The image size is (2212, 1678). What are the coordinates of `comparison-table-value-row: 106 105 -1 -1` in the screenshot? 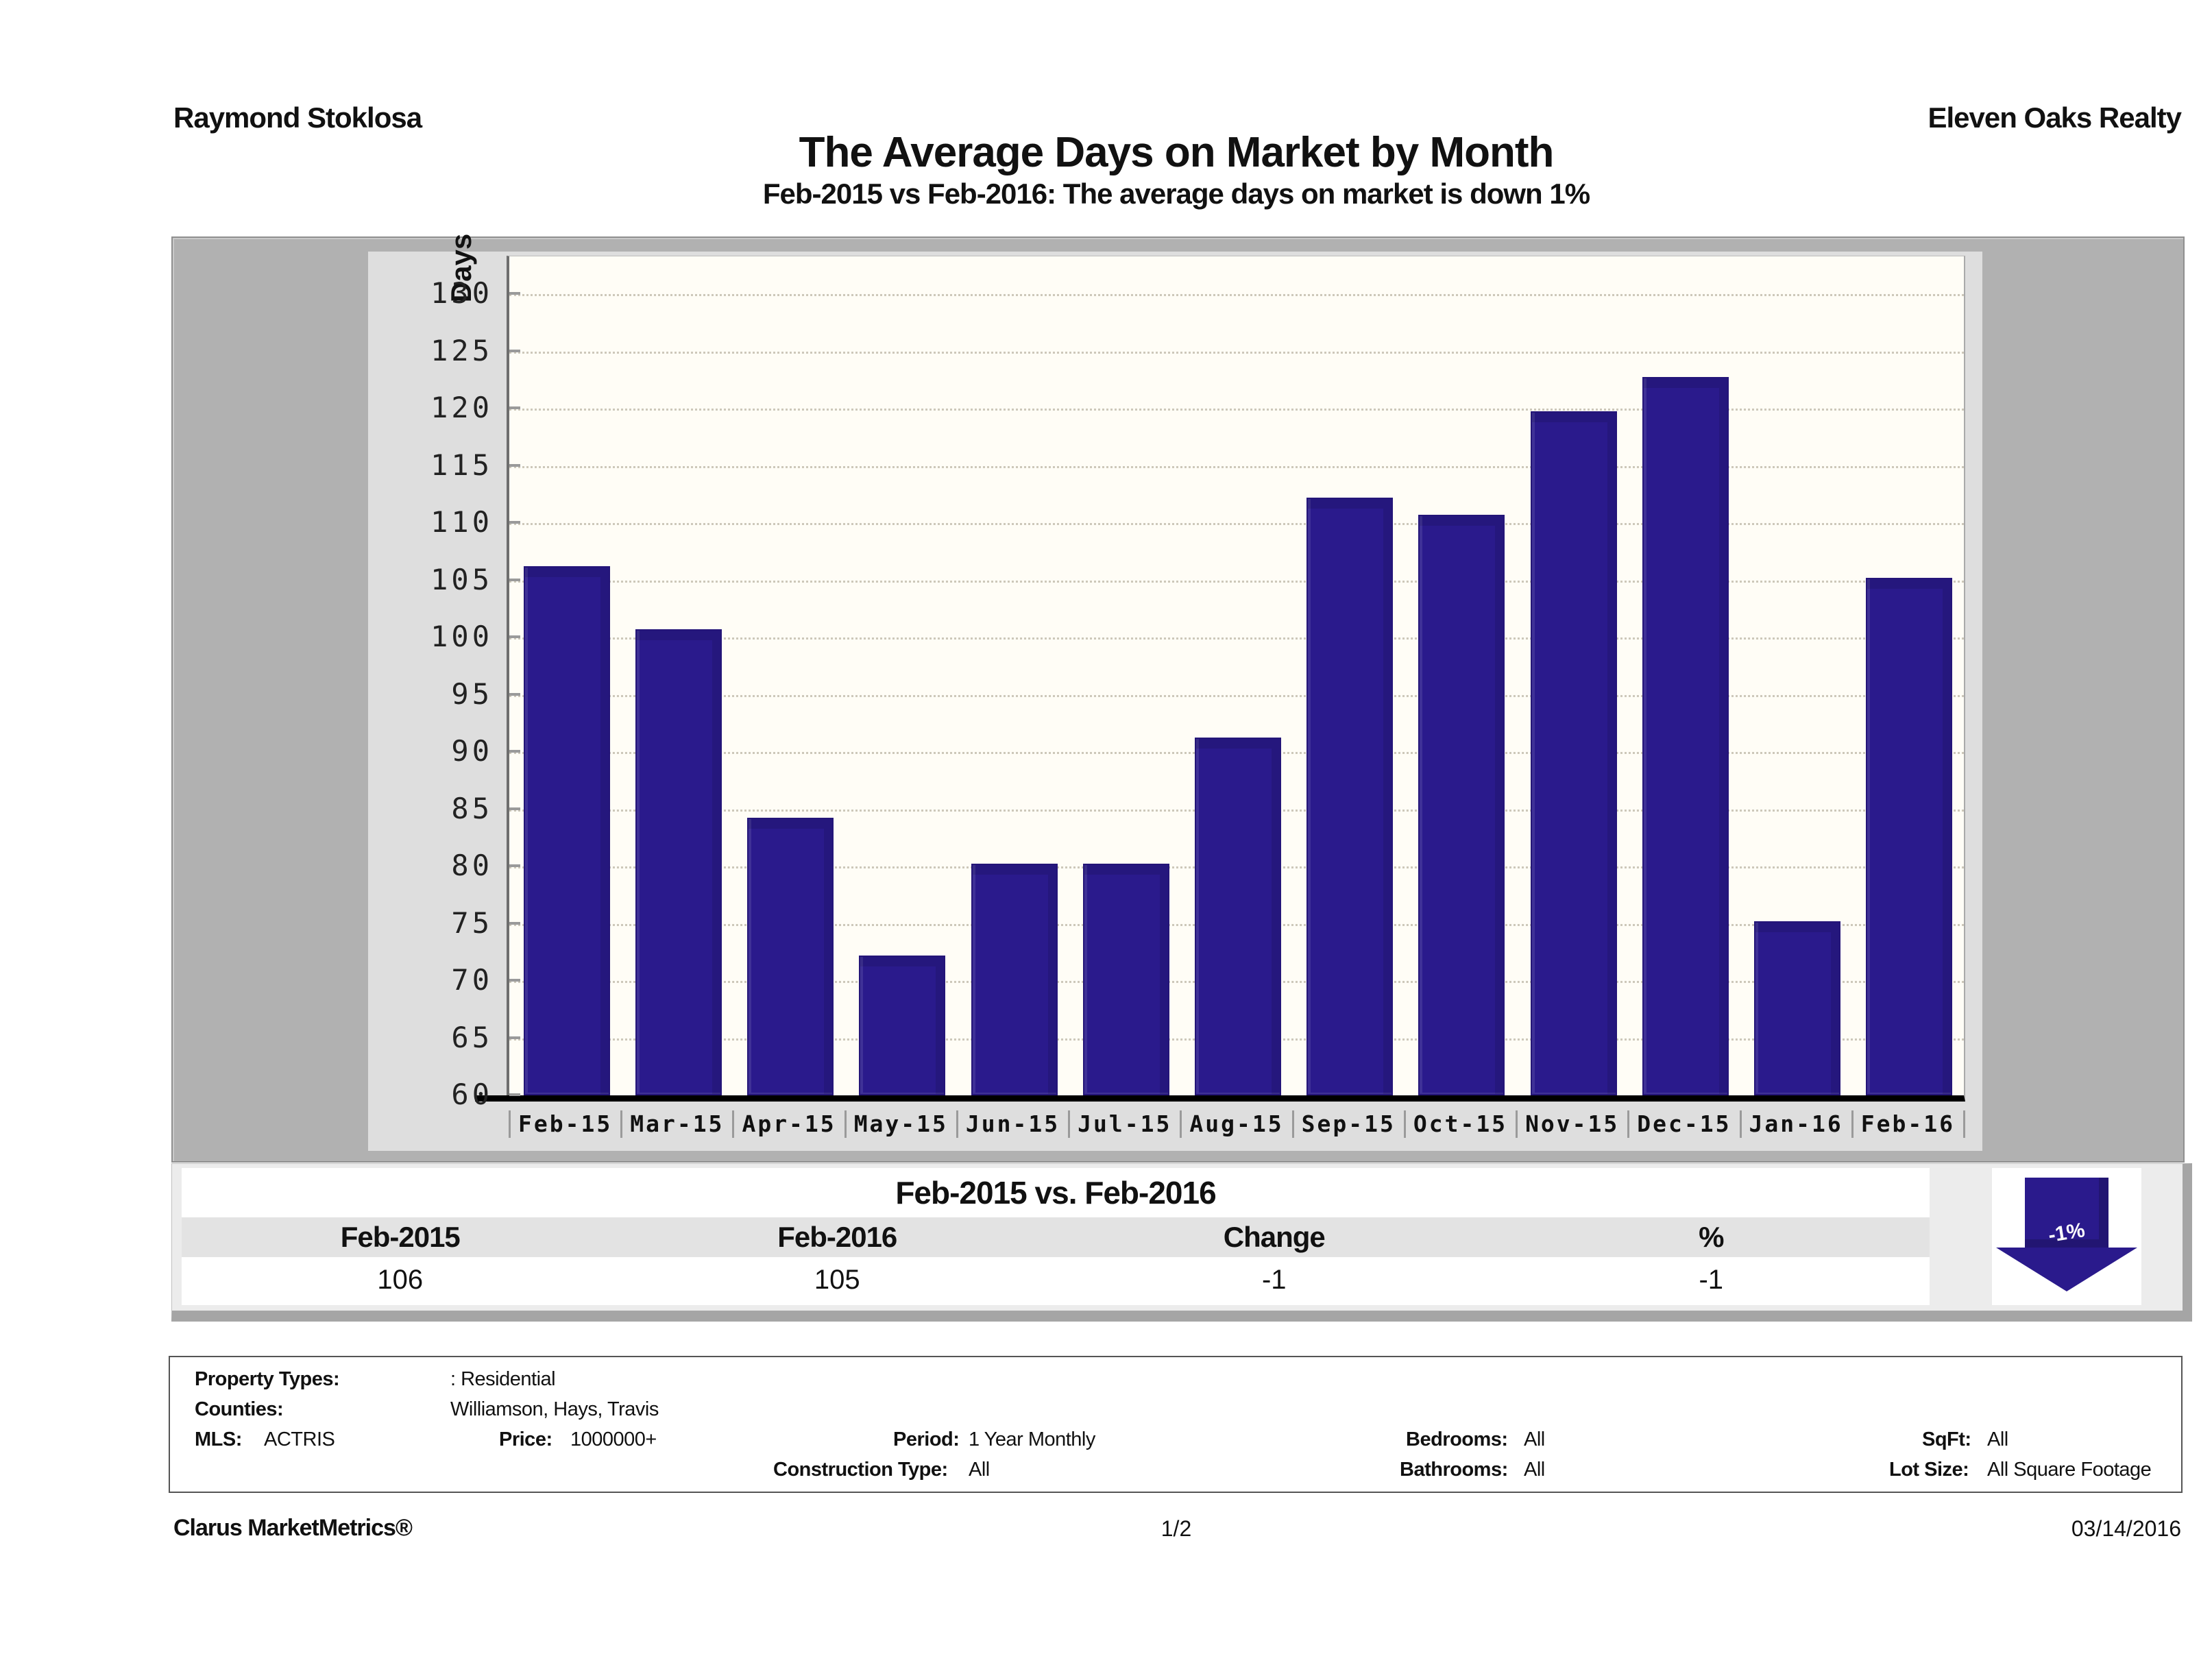 It's located at (1056, 1281).